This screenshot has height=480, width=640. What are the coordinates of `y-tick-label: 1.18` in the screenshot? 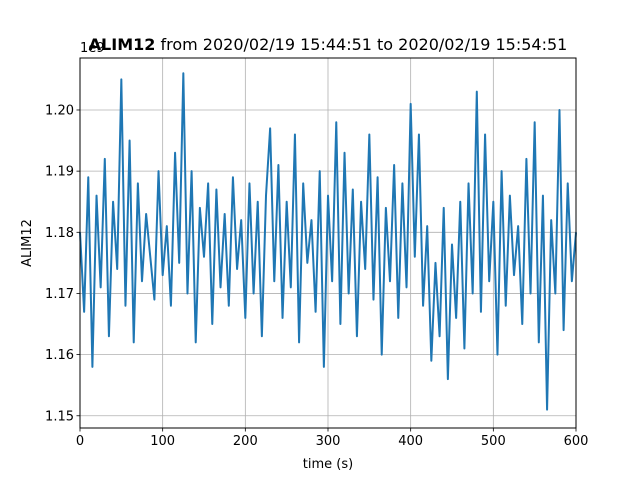 It's located at (59, 233).